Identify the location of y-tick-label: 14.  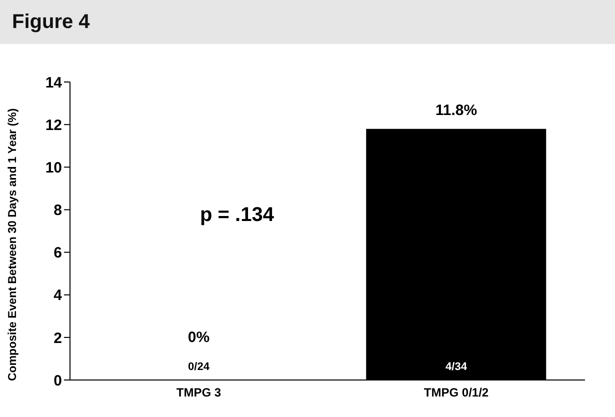
(54, 83).